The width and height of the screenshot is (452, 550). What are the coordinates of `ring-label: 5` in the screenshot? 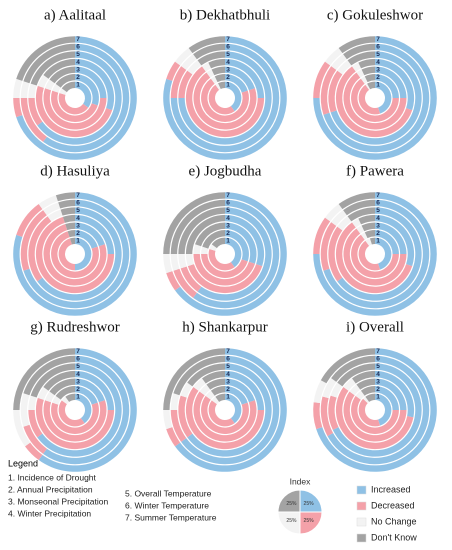 It's located at (378, 210).